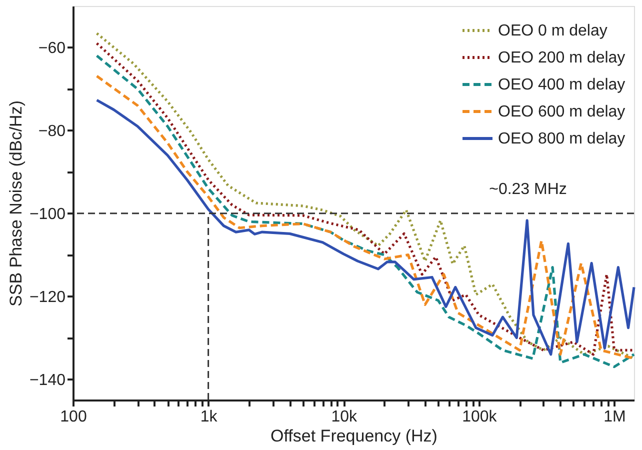 This screenshot has height=450, width=642. I want to click on y-tick-label: −60, so click(52, 48).